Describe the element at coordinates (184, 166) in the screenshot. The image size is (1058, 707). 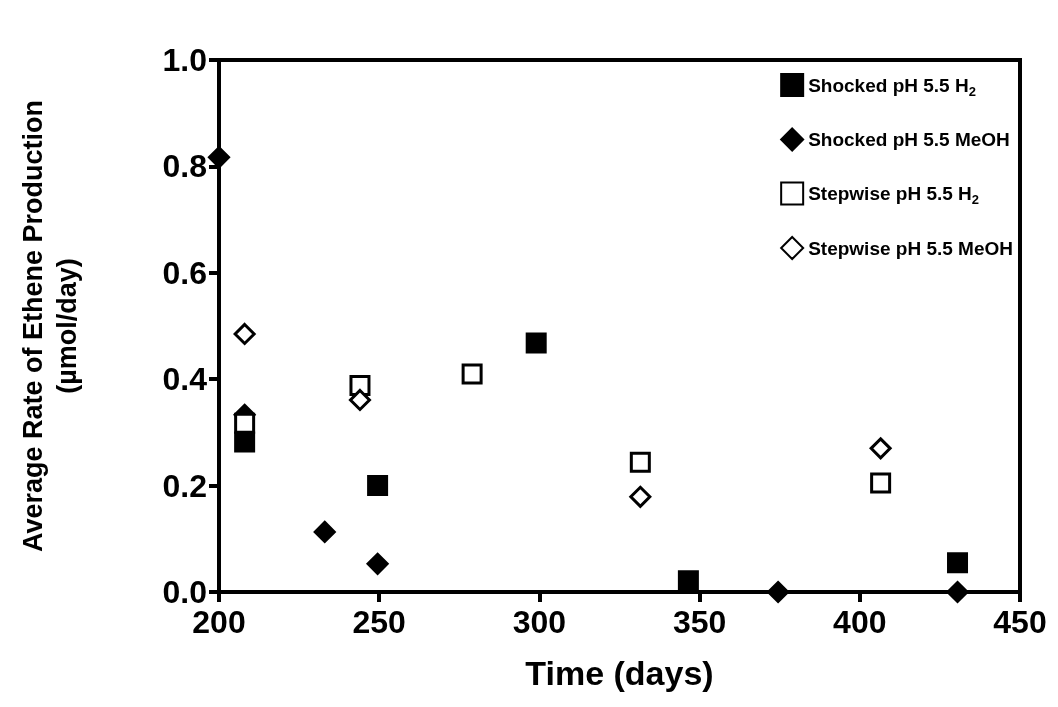
I see `y-tick-label: 0.8` at that location.